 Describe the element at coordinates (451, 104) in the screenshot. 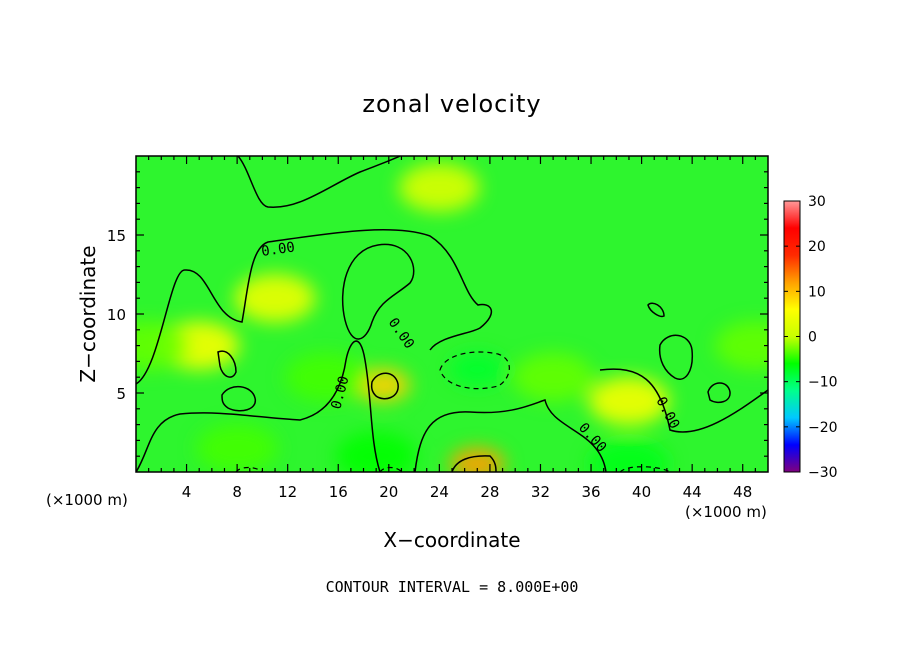

I see `chart-title: zonal velocity` at that location.